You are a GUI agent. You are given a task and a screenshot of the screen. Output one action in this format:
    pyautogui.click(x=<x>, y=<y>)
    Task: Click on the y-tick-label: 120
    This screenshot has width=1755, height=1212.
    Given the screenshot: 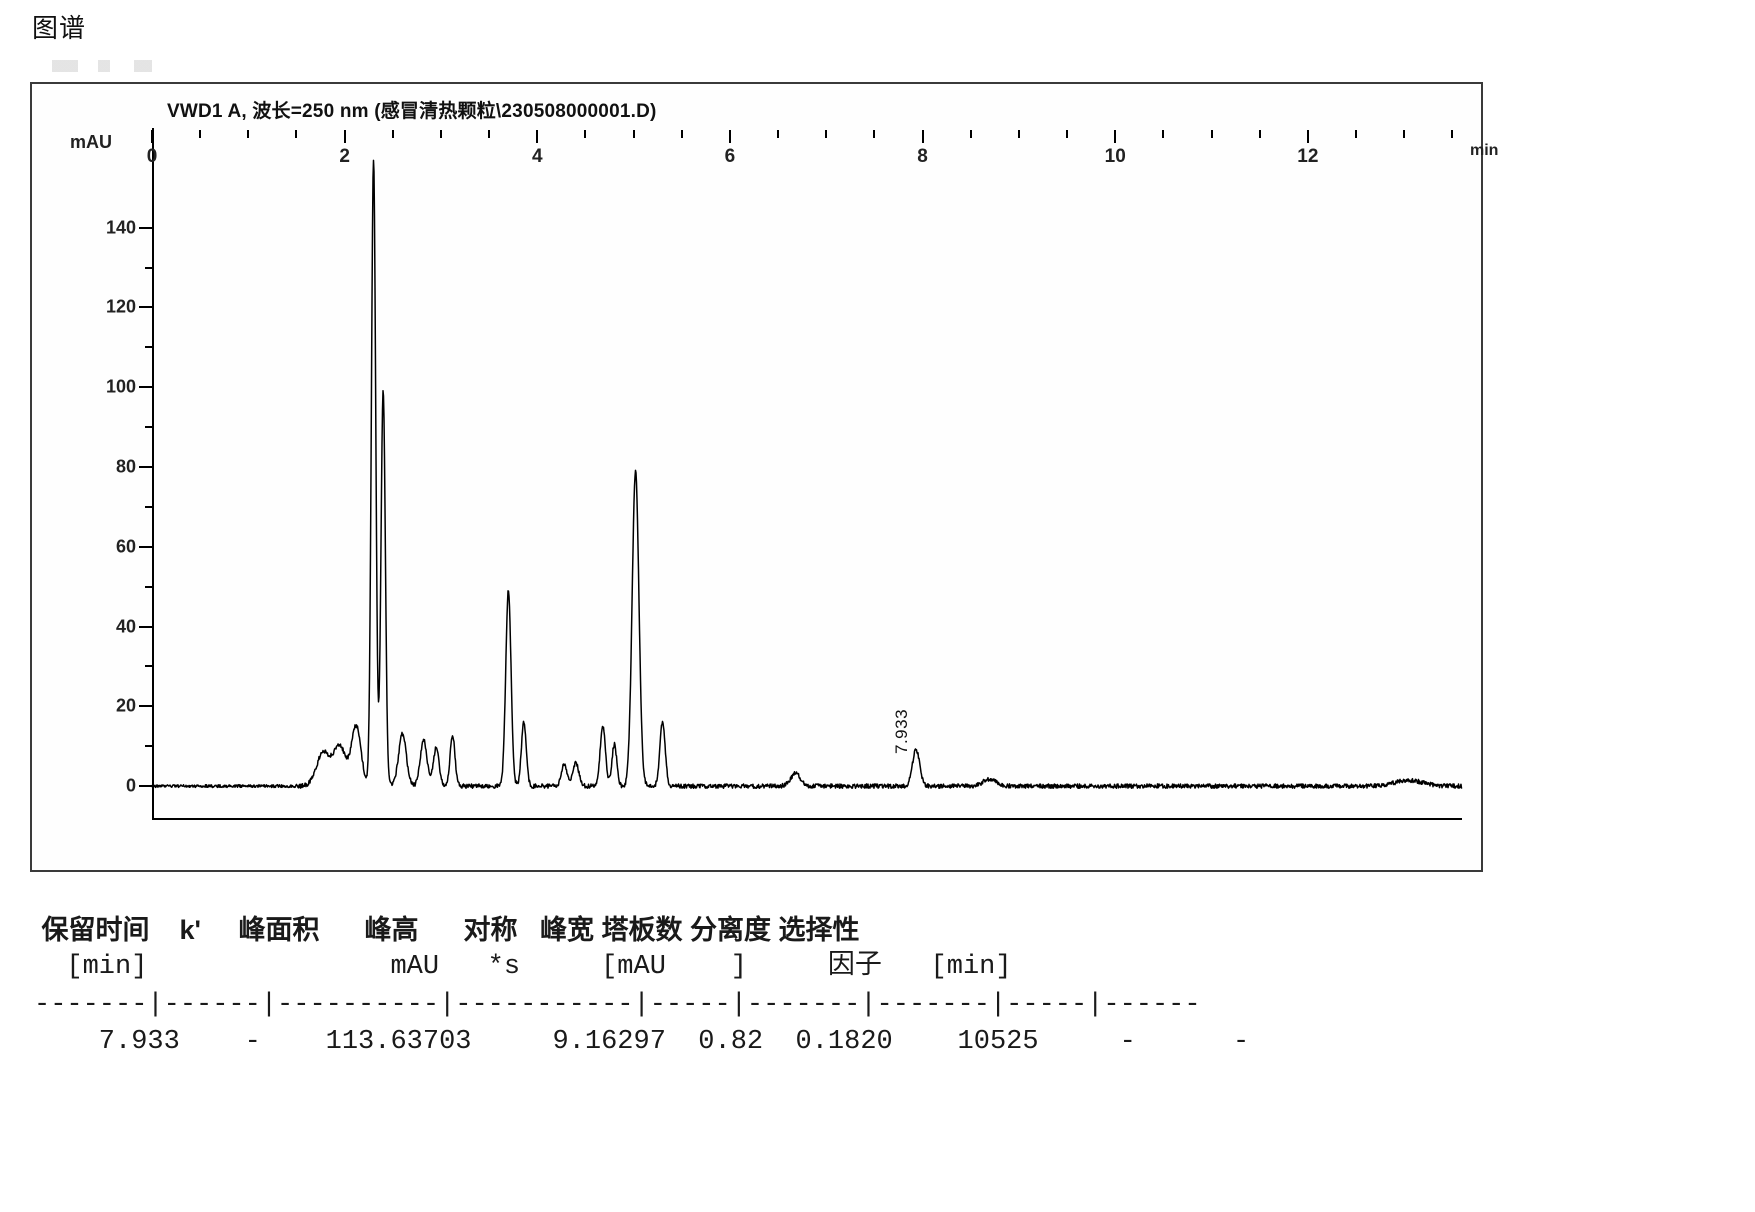 What is the action you would take?
    pyautogui.click(x=120, y=306)
    